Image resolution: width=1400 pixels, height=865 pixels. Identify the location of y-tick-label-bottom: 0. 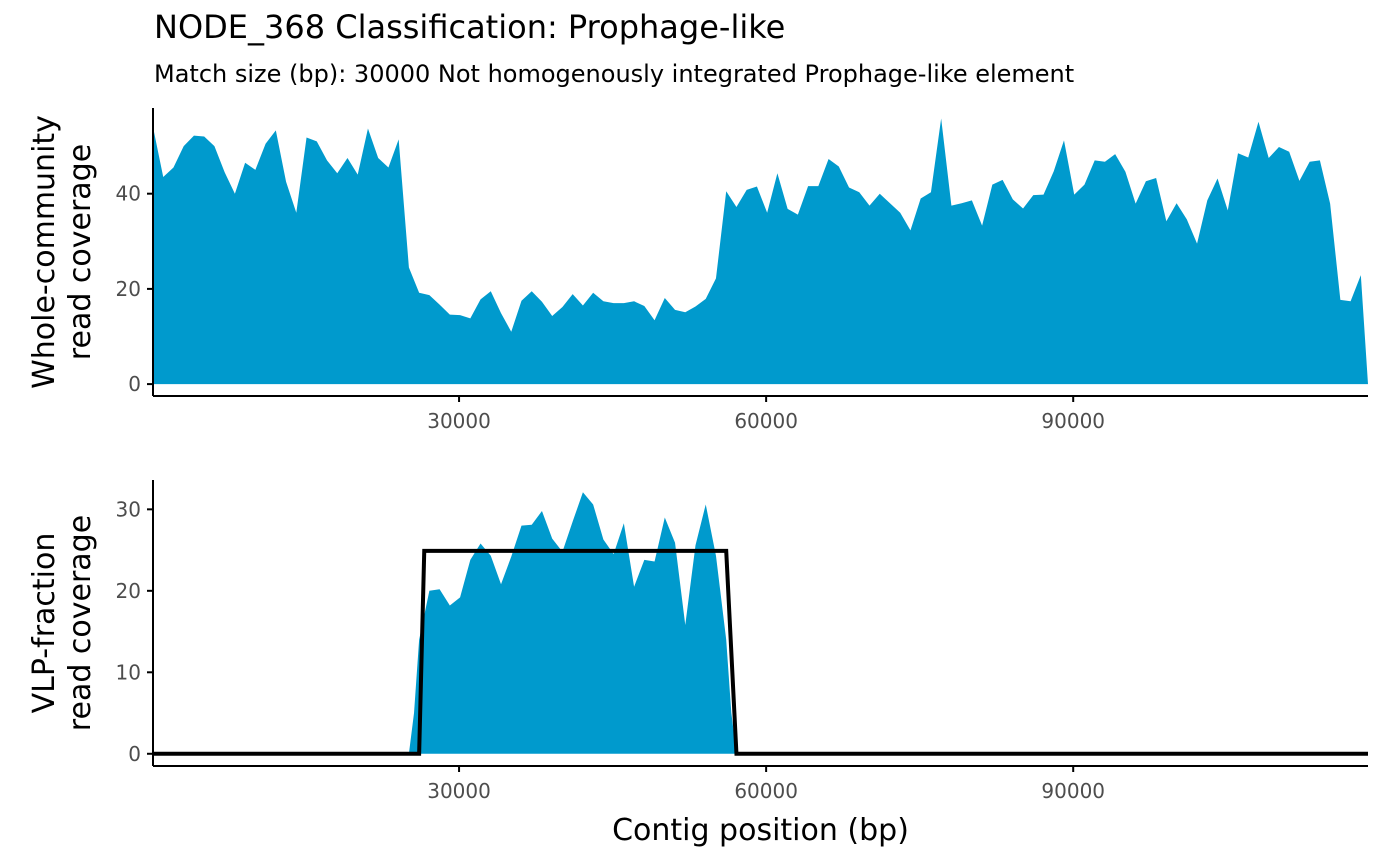
(134, 754).